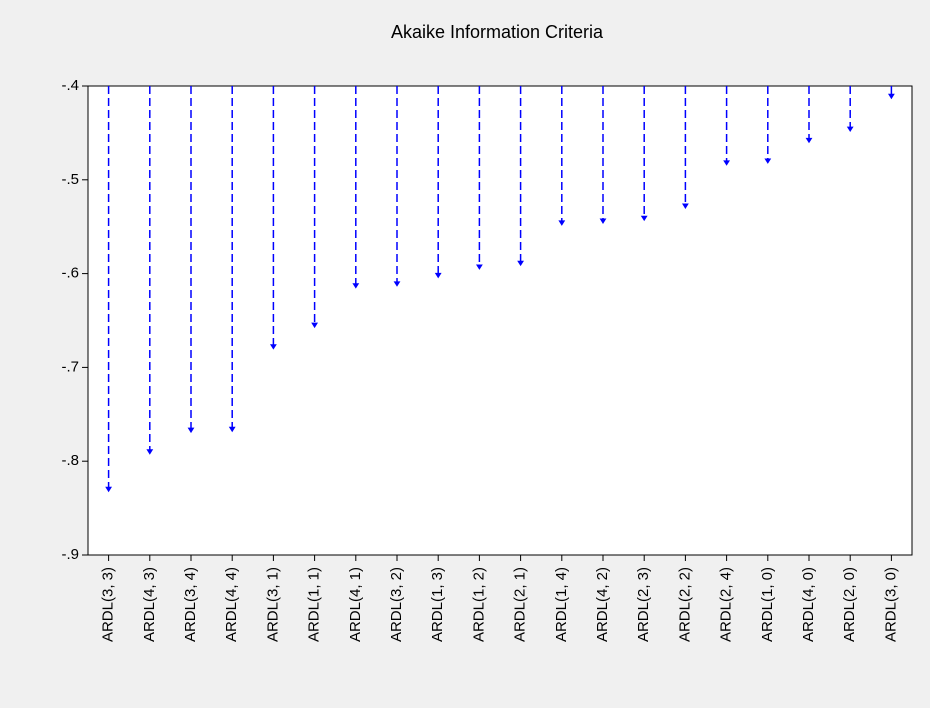 The height and width of the screenshot is (708, 930). Describe the element at coordinates (808, 604) in the screenshot. I see `x-tick-label: ARDL(4, 0)` at that location.